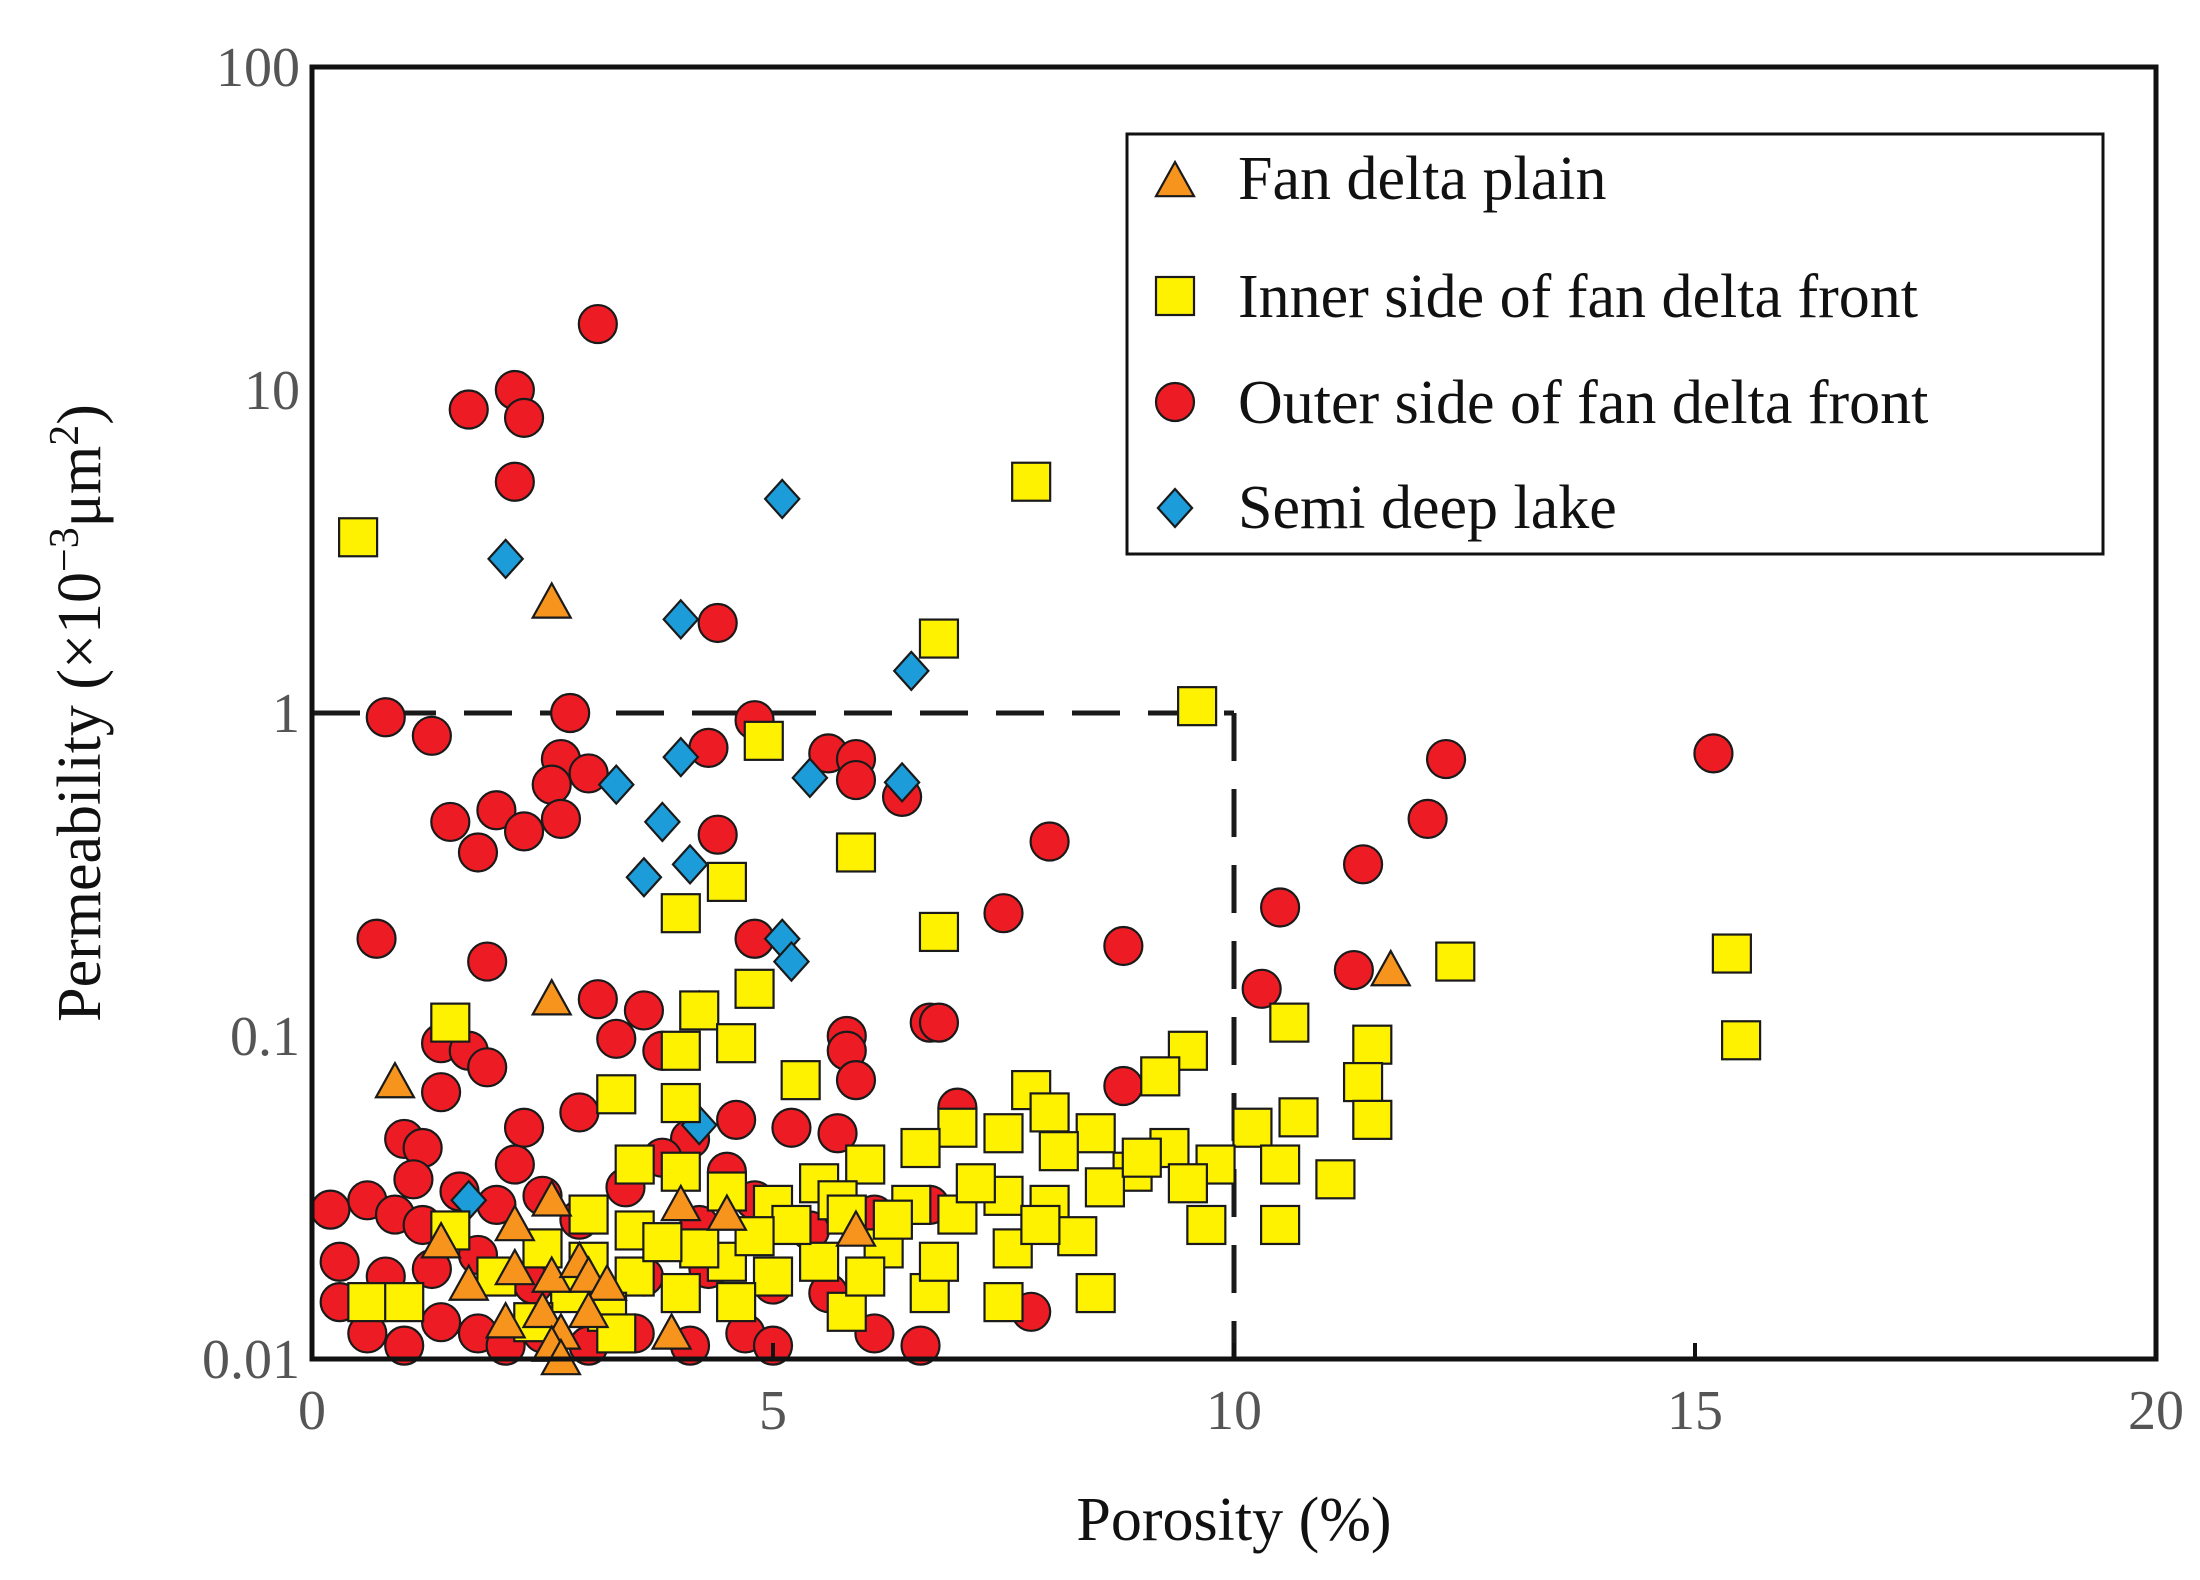 Image resolution: width=2200 pixels, height=1580 pixels. What do you see at coordinates (1175, 178) in the screenshot?
I see `legend-marker-triangle` at bounding box center [1175, 178].